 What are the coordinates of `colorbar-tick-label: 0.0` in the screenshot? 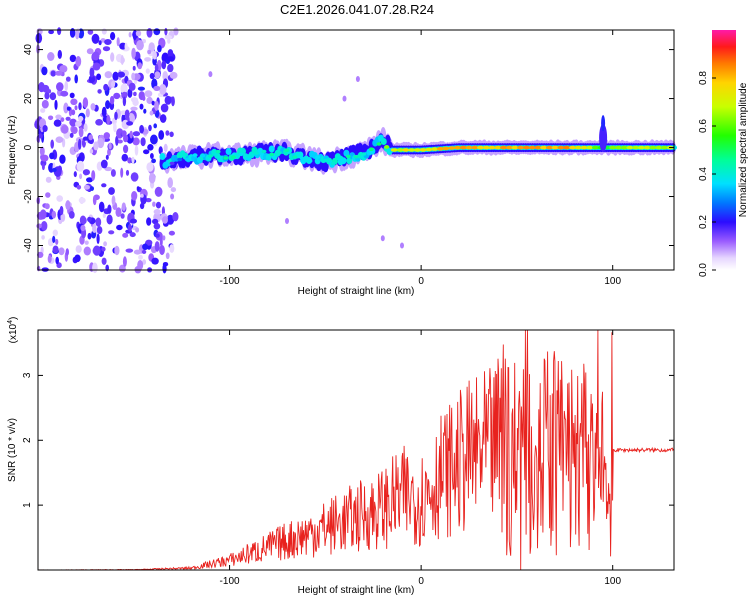 It's located at (703, 270).